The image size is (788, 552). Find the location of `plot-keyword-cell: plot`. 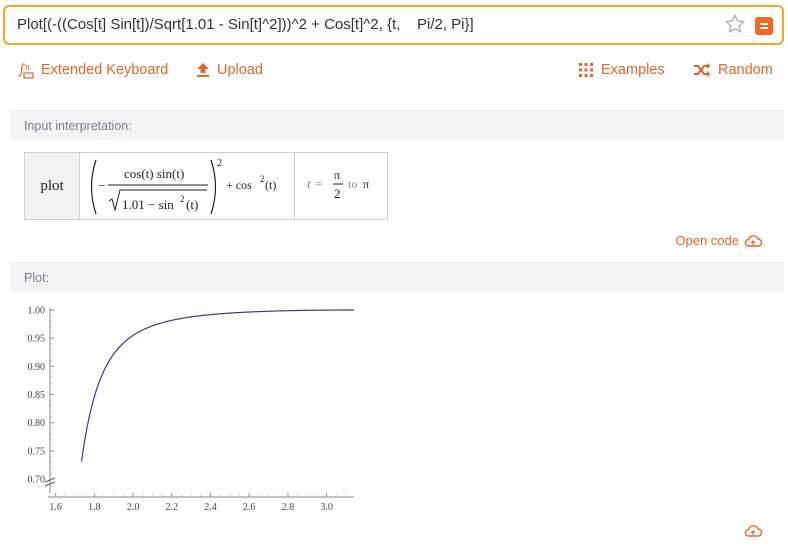

plot-keyword-cell: plot is located at coordinates (52, 186).